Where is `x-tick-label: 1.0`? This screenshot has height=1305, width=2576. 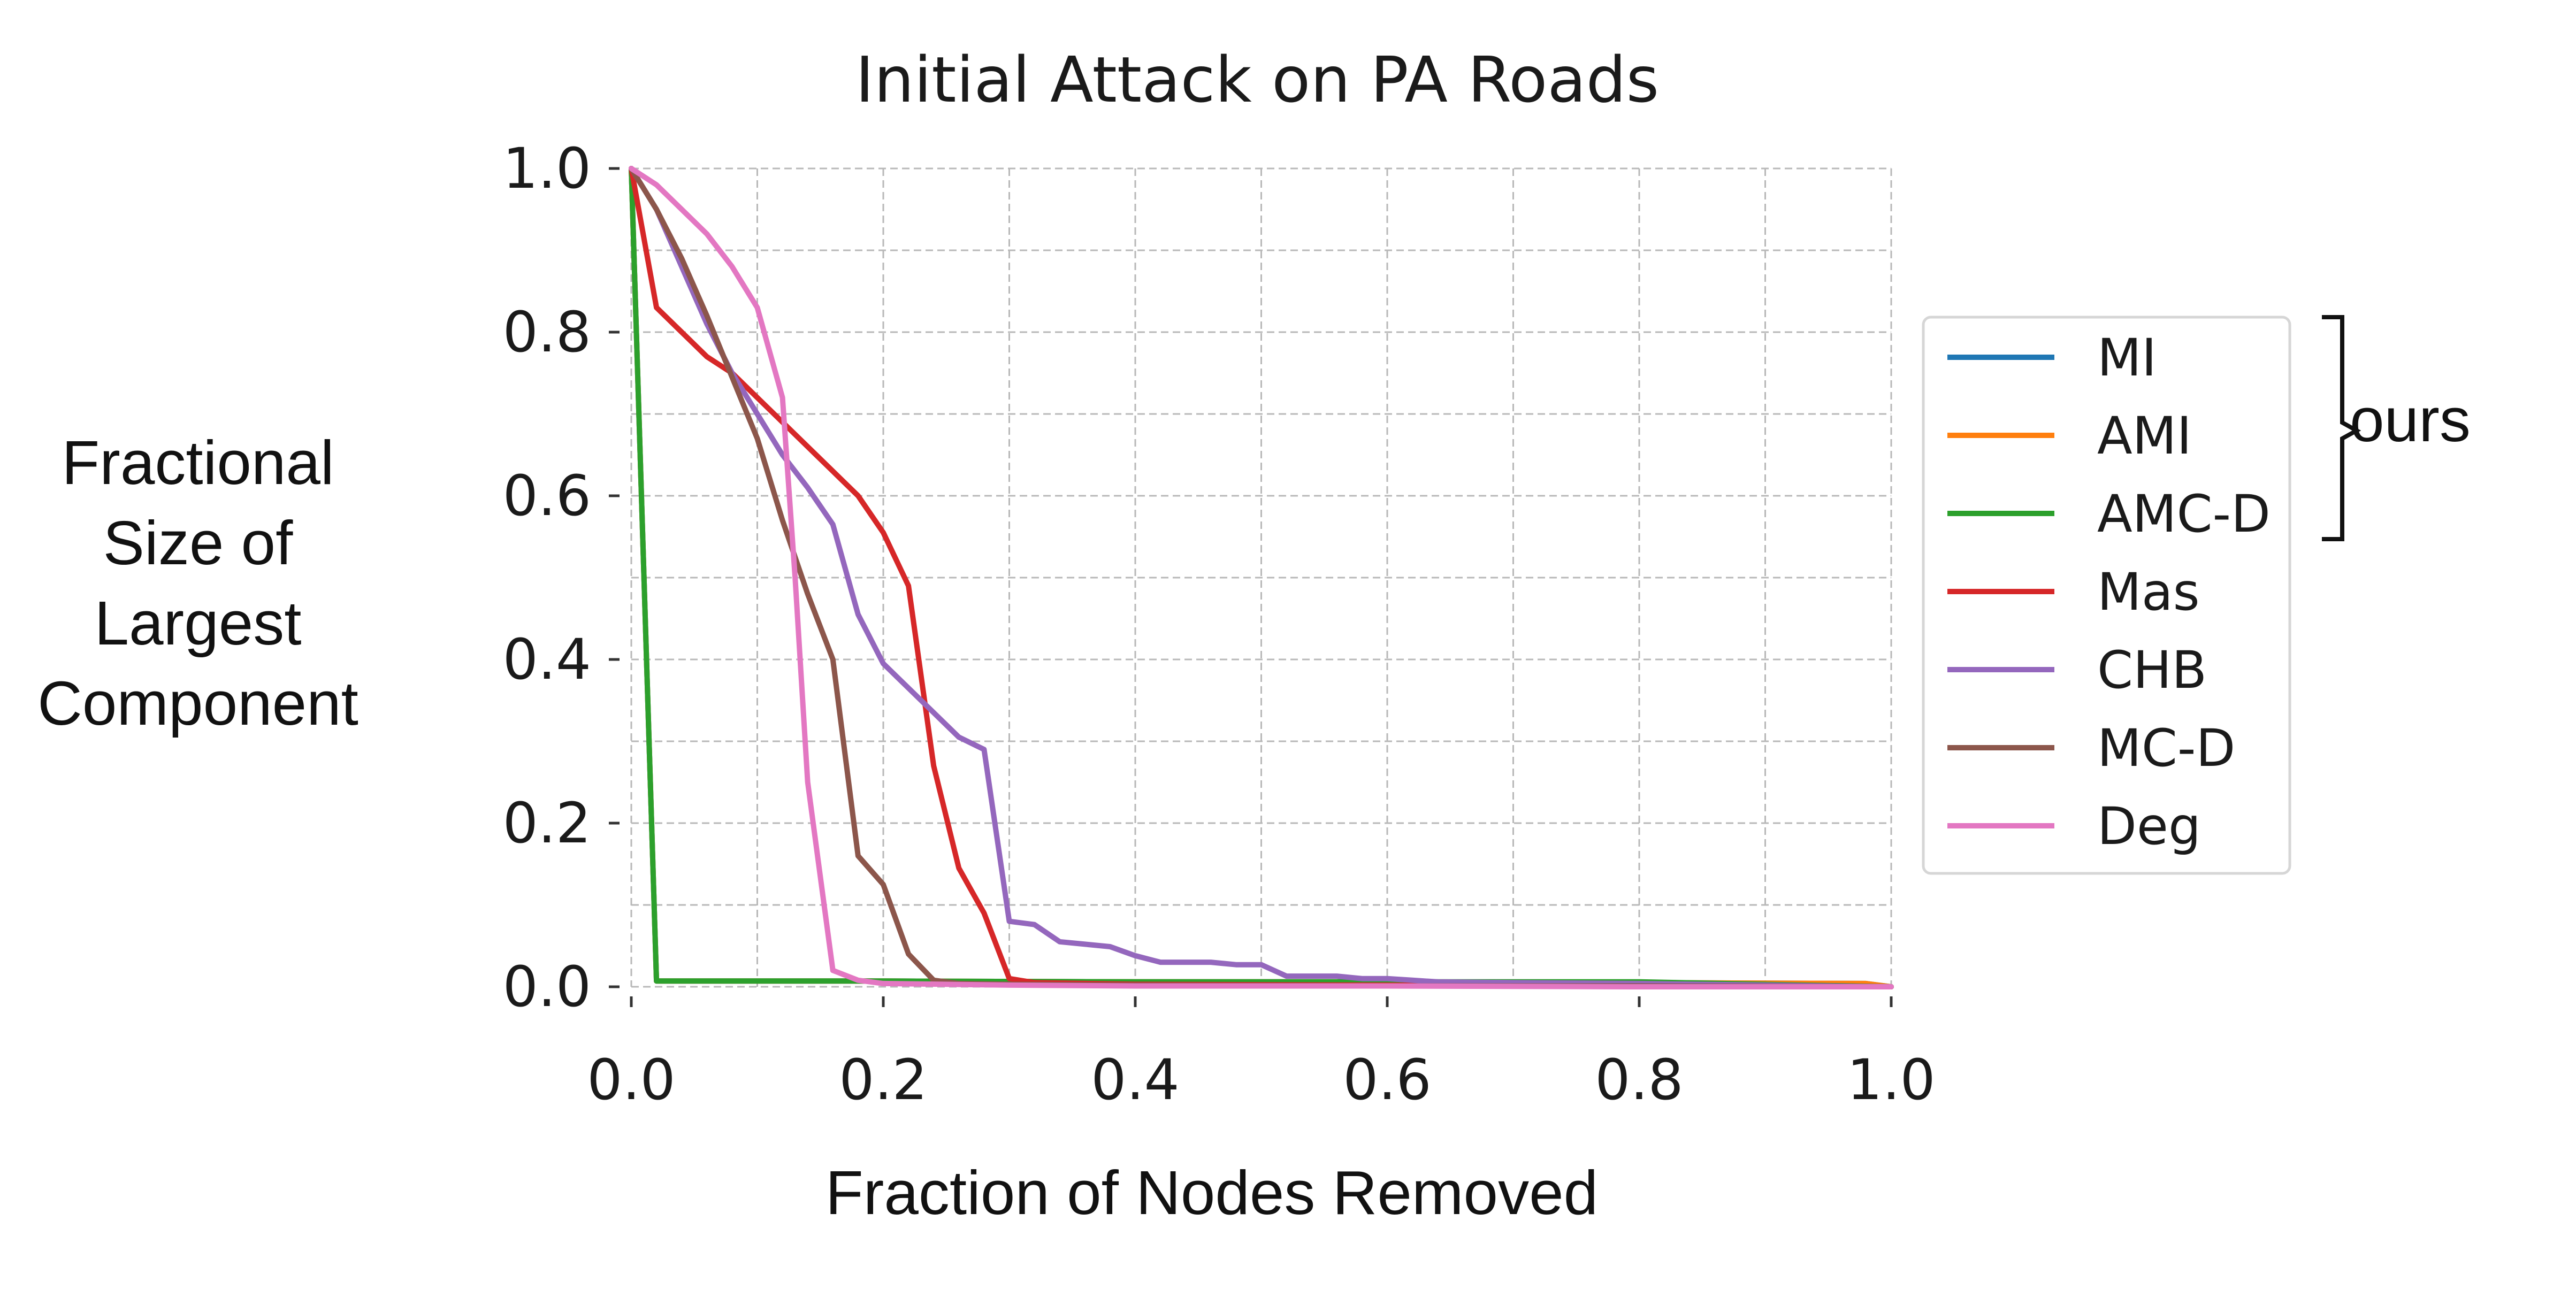 x-tick-label: 1.0 is located at coordinates (1891, 1079).